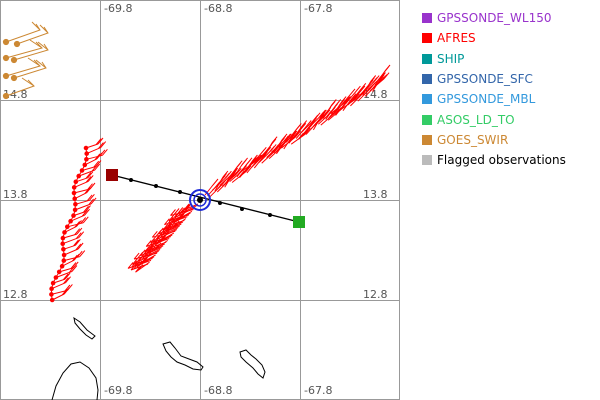  What do you see at coordinates (118, 8) in the screenshot?
I see `lon-tick-label-top-1: -69.8` at bounding box center [118, 8].